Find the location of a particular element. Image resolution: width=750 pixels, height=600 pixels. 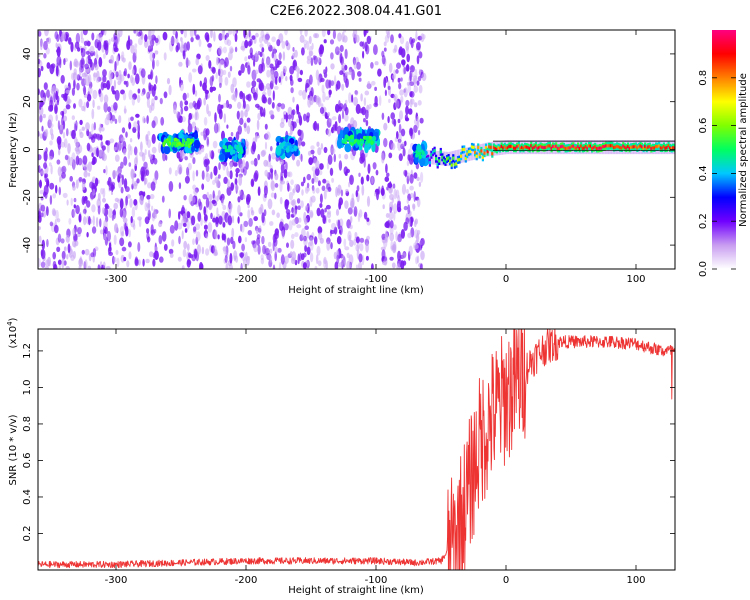

cluster-blob is located at coordinates (196, 136).